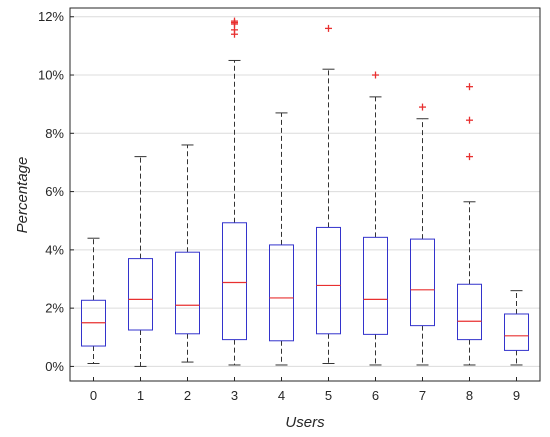 The height and width of the screenshot is (437, 550). Describe the element at coordinates (54, 308) in the screenshot. I see `y-tick-label: 2%` at that location.